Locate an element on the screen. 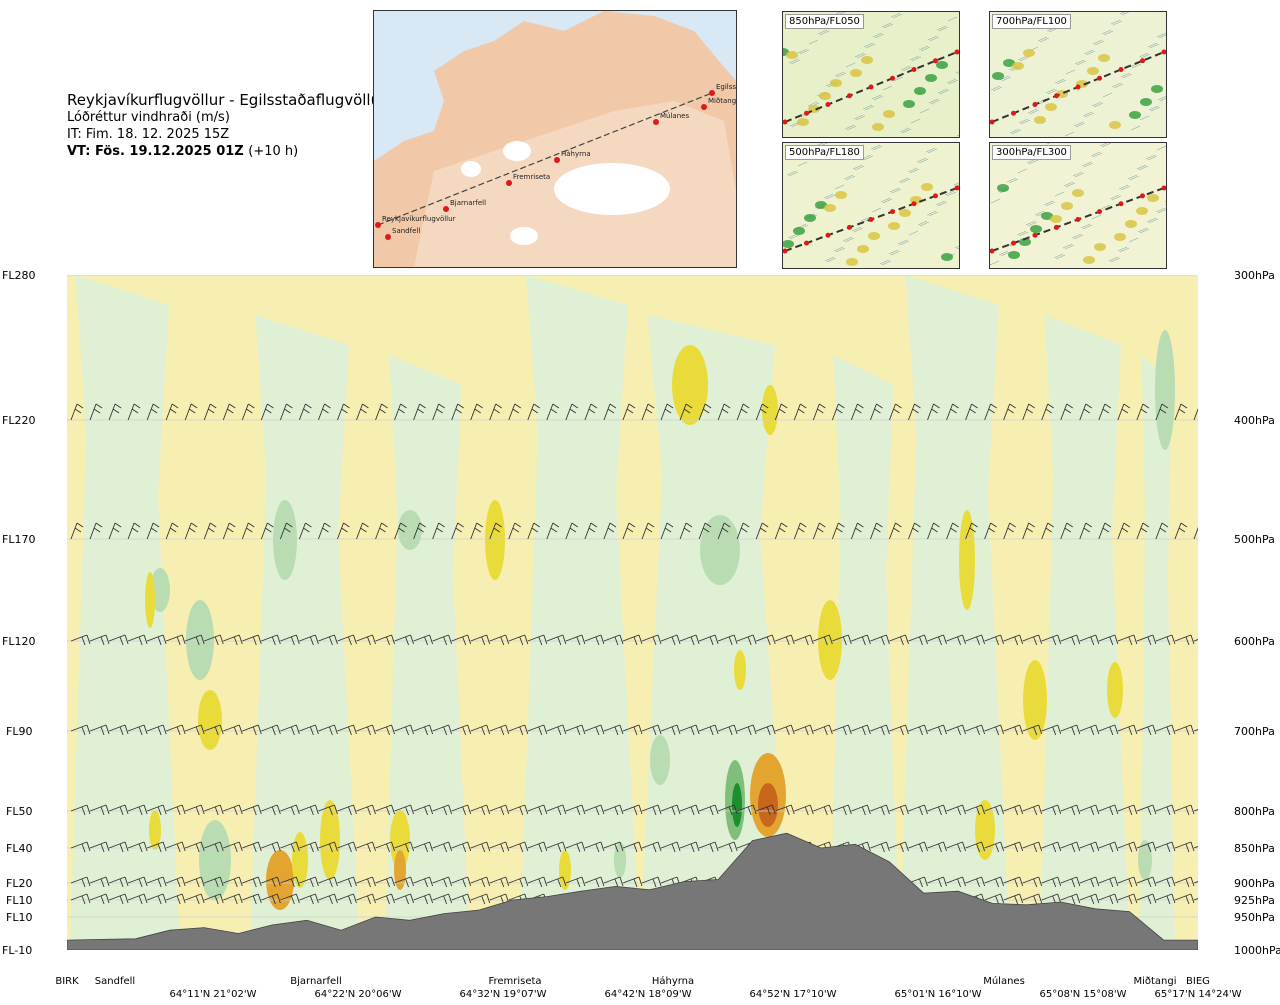 This screenshot has height=1005, width=1280. level-800hpa: 800hPa is located at coordinates (1254, 811).